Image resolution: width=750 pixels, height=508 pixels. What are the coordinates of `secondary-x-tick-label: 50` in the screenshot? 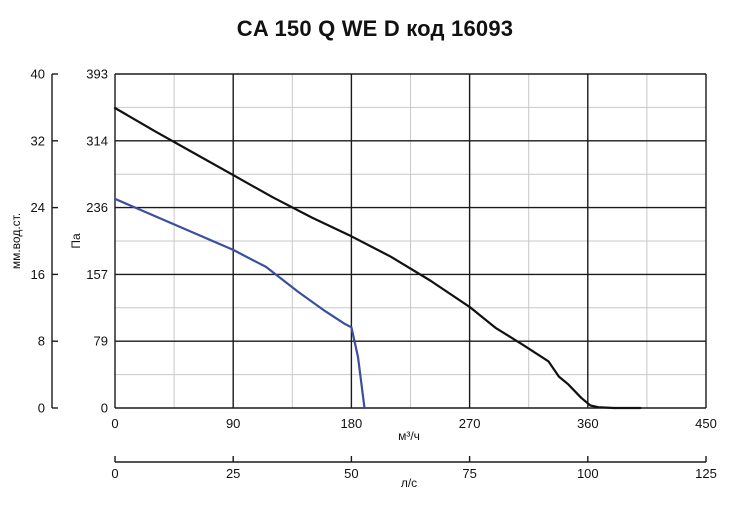 It's located at (351, 473).